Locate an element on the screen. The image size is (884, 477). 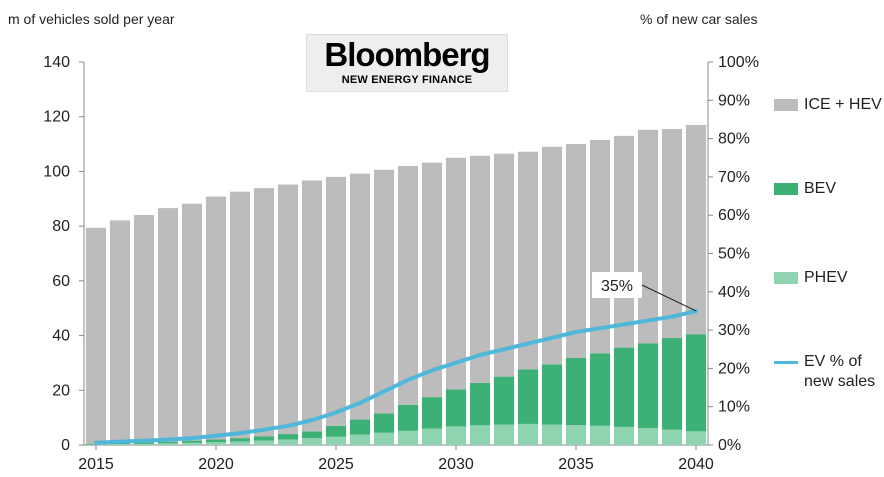
y-right-tick-label: 80% is located at coordinates (734, 139).